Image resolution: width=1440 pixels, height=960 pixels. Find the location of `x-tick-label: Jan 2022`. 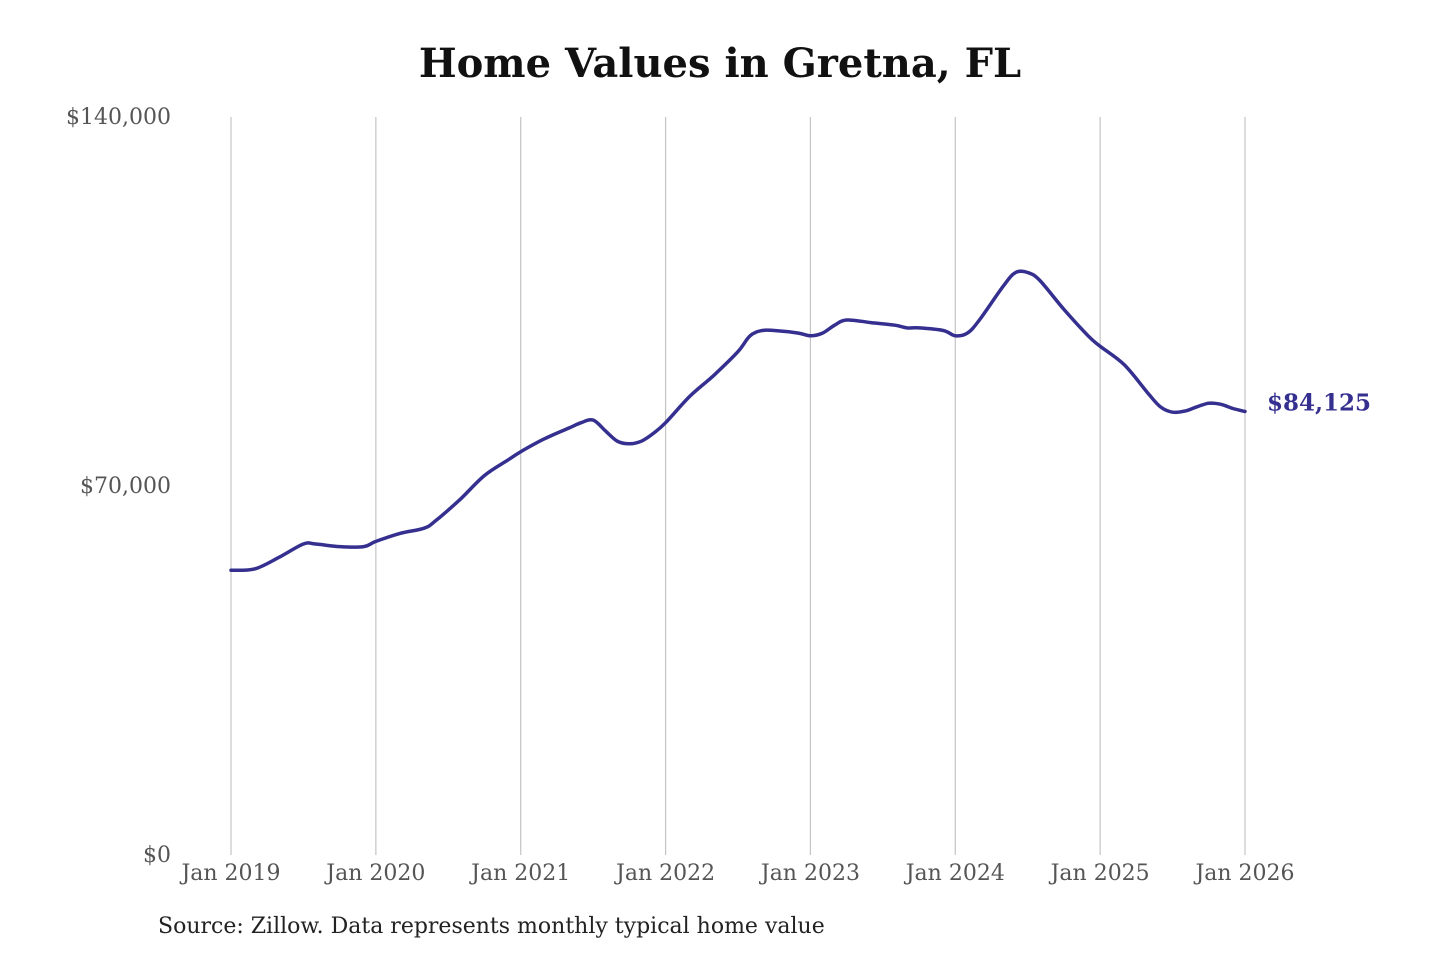

x-tick-label: Jan 2022 is located at coordinates (664, 873).